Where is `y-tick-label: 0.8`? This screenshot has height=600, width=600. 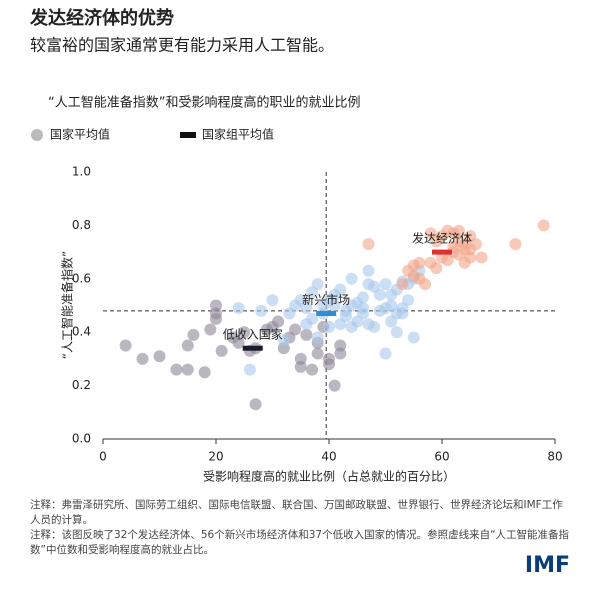
y-tick-label: 0.8 is located at coordinates (81, 225).